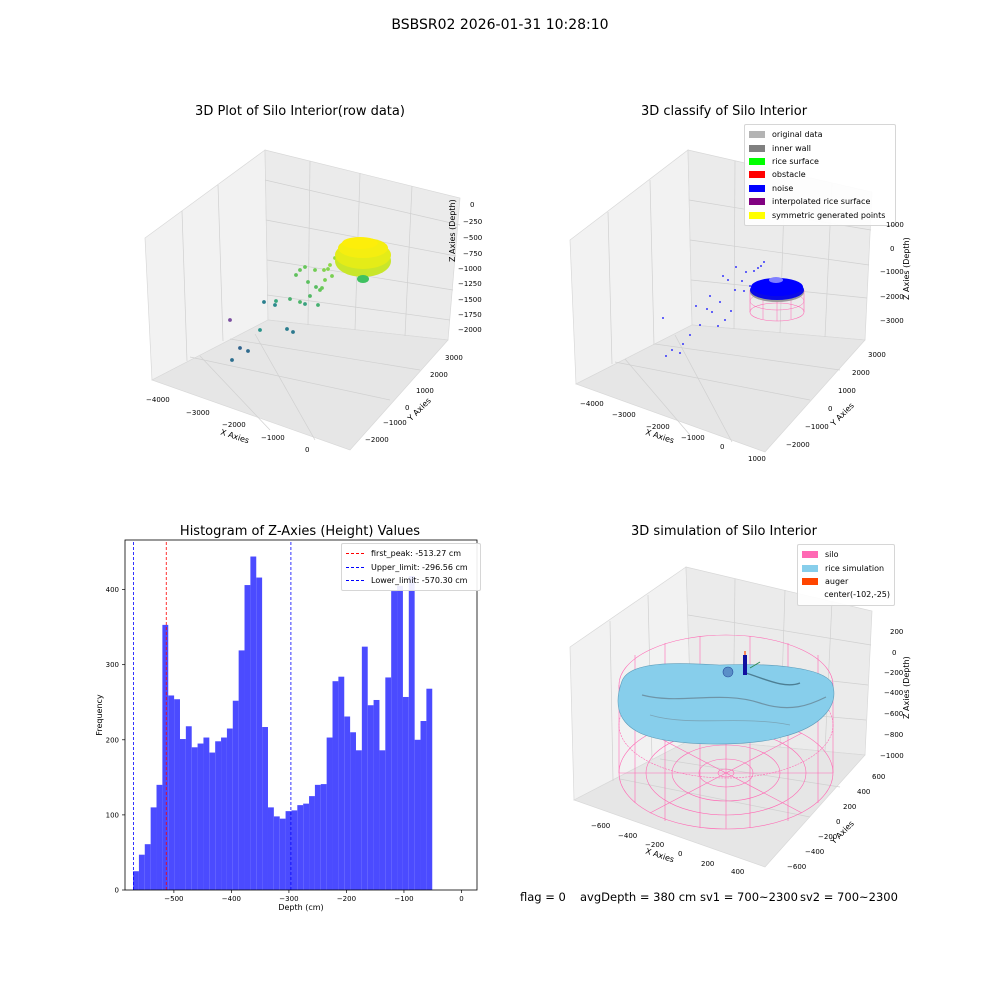 The height and width of the screenshot is (1000, 1000). Describe the element at coordinates (722, 447) in the screenshot. I see `p2-xtick: 0` at that location.